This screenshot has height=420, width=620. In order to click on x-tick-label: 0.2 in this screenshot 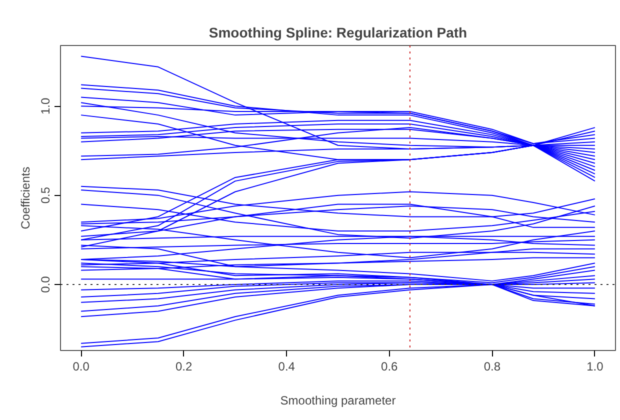, I will do `click(183, 367)`.